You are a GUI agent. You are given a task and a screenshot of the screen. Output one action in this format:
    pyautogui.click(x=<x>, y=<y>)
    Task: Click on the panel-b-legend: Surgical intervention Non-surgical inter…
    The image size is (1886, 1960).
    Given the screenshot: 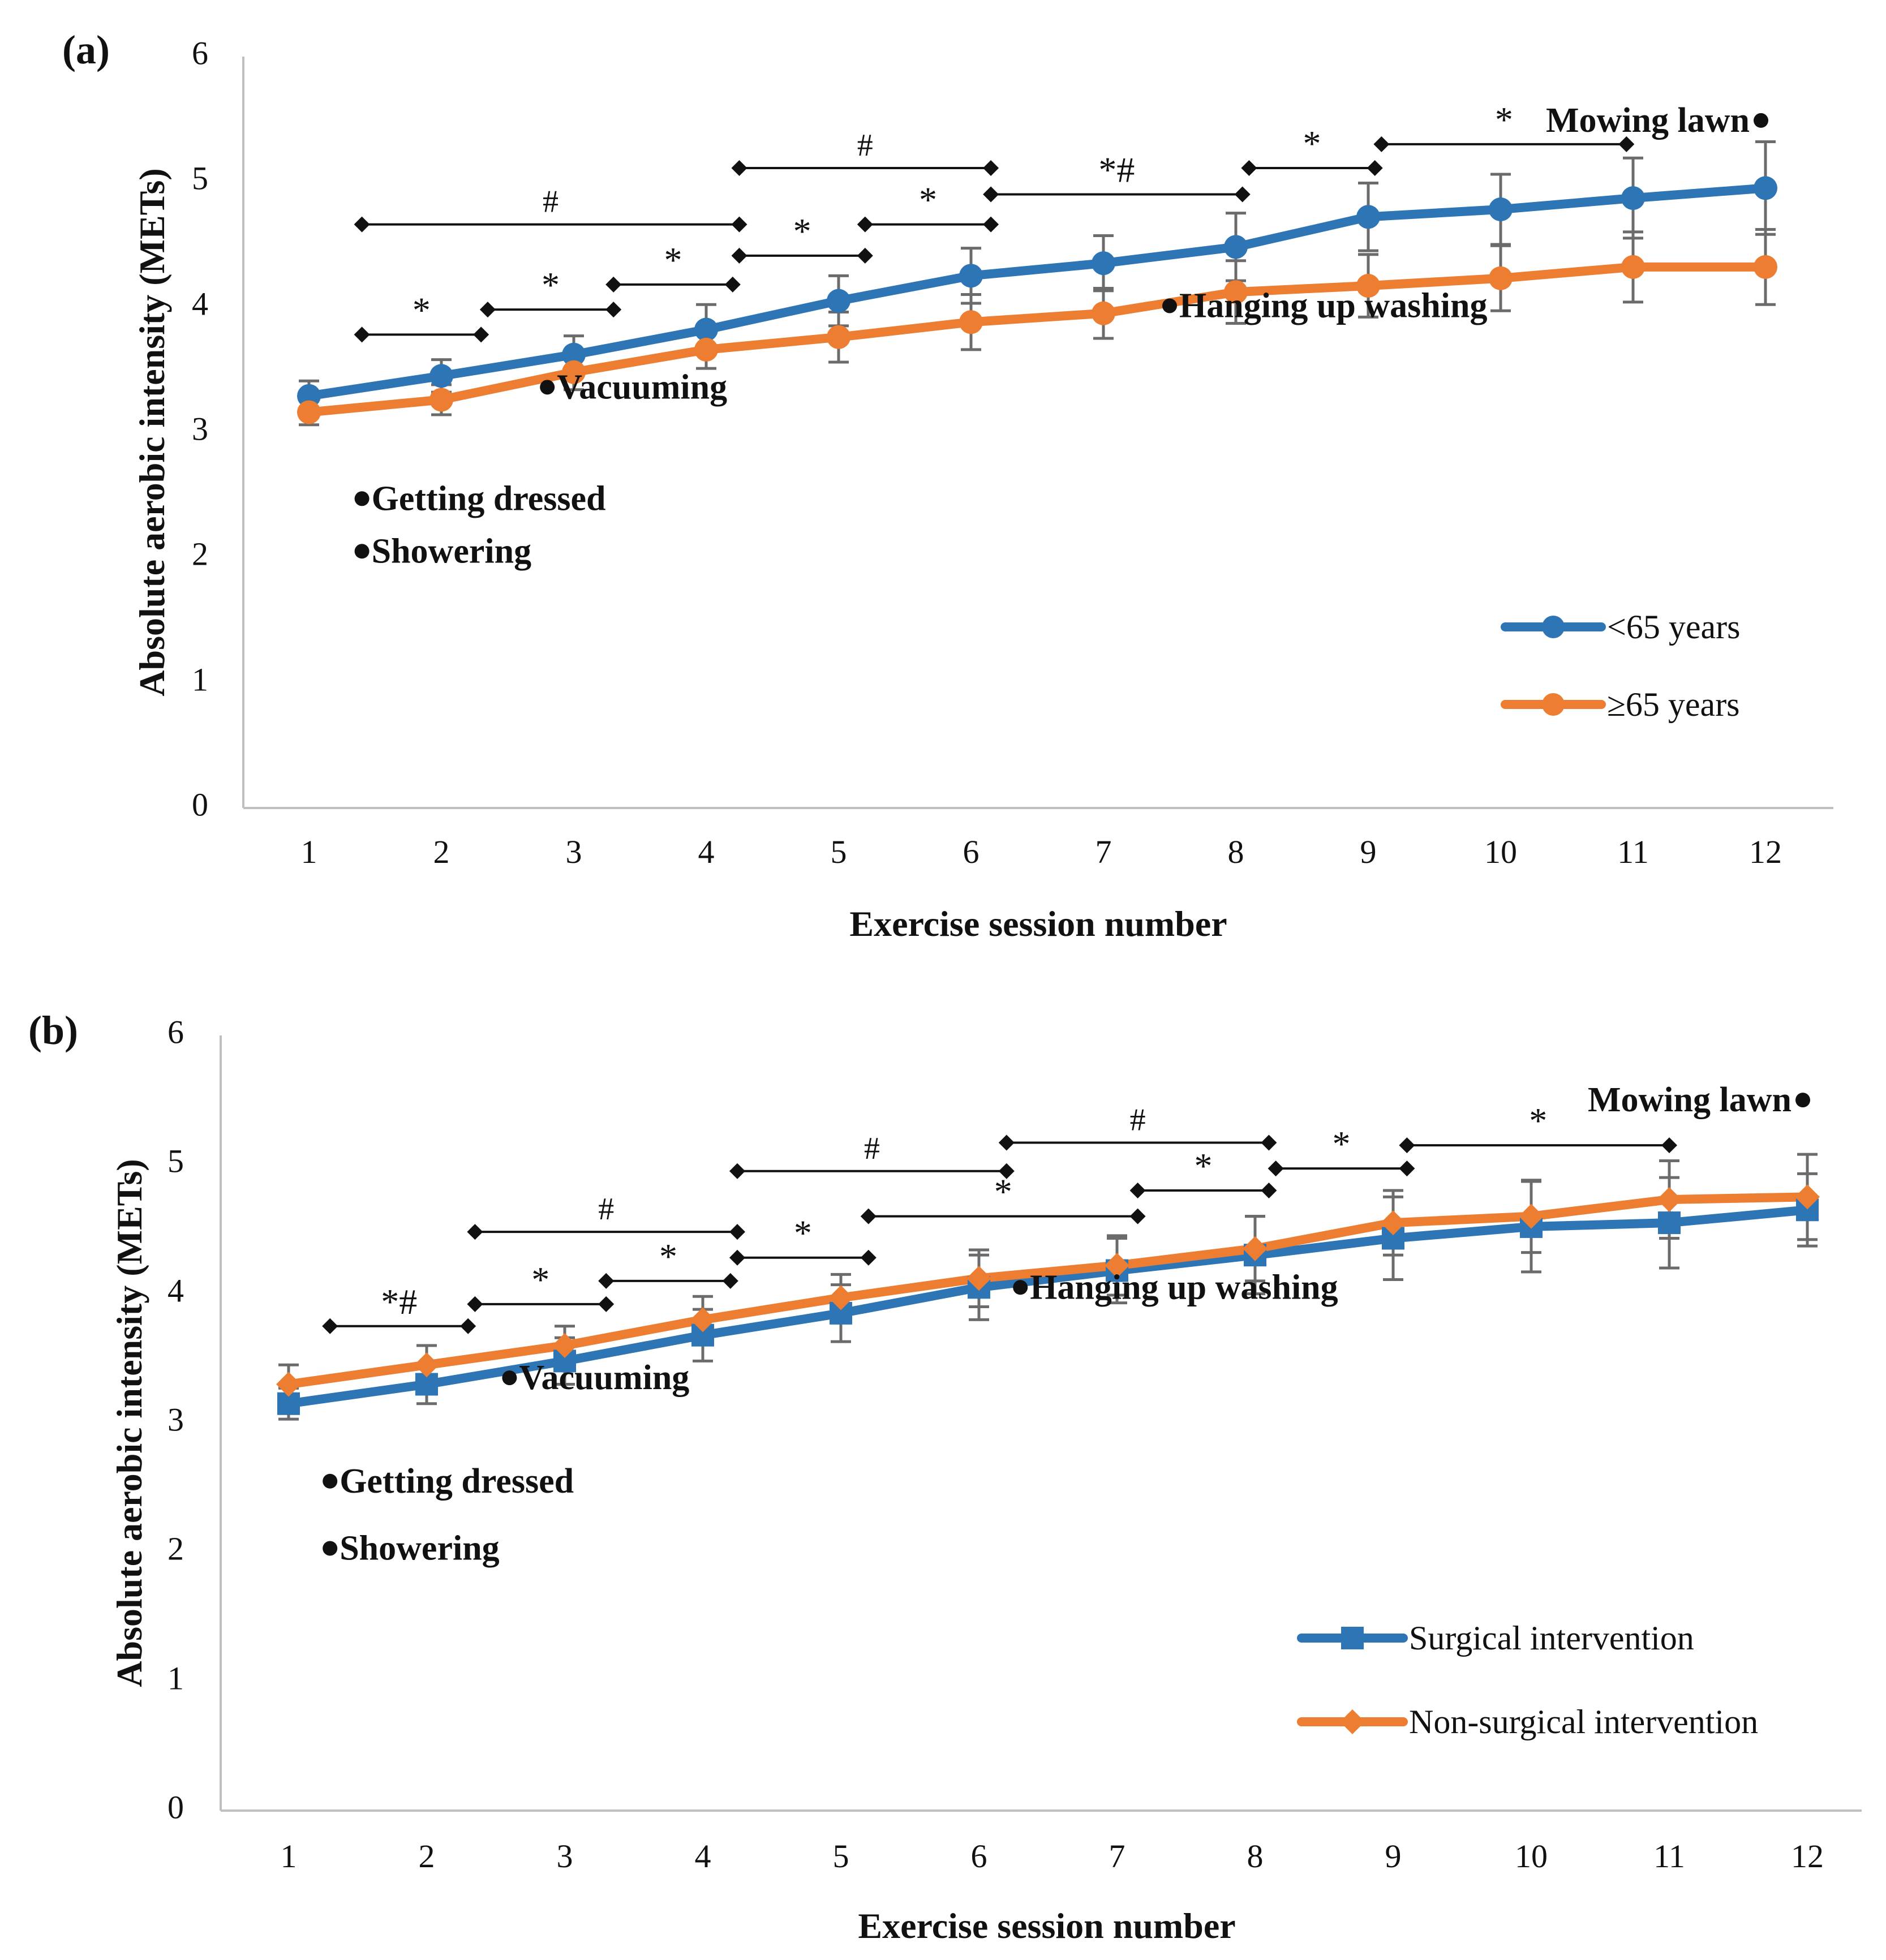 What is the action you would take?
    pyautogui.click(x=1527, y=1680)
    